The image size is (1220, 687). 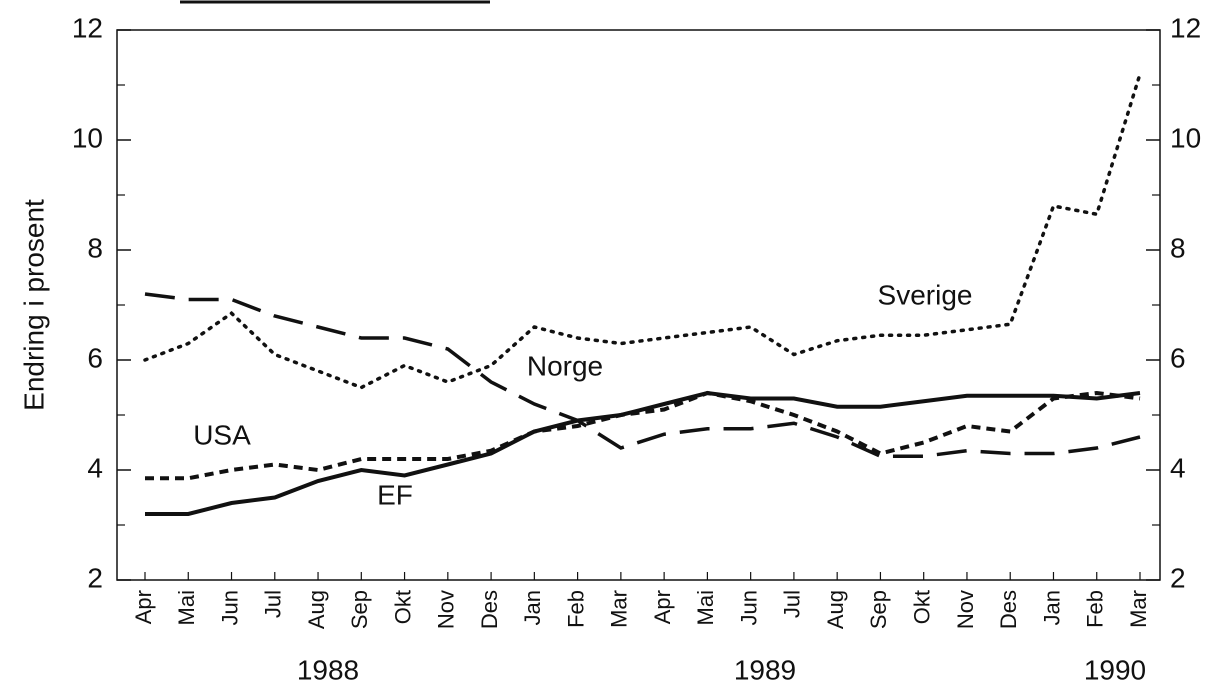 What do you see at coordinates (95, 577) in the screenshot?
I see `y-tick-label: 2` at bounding box center [95, 577].